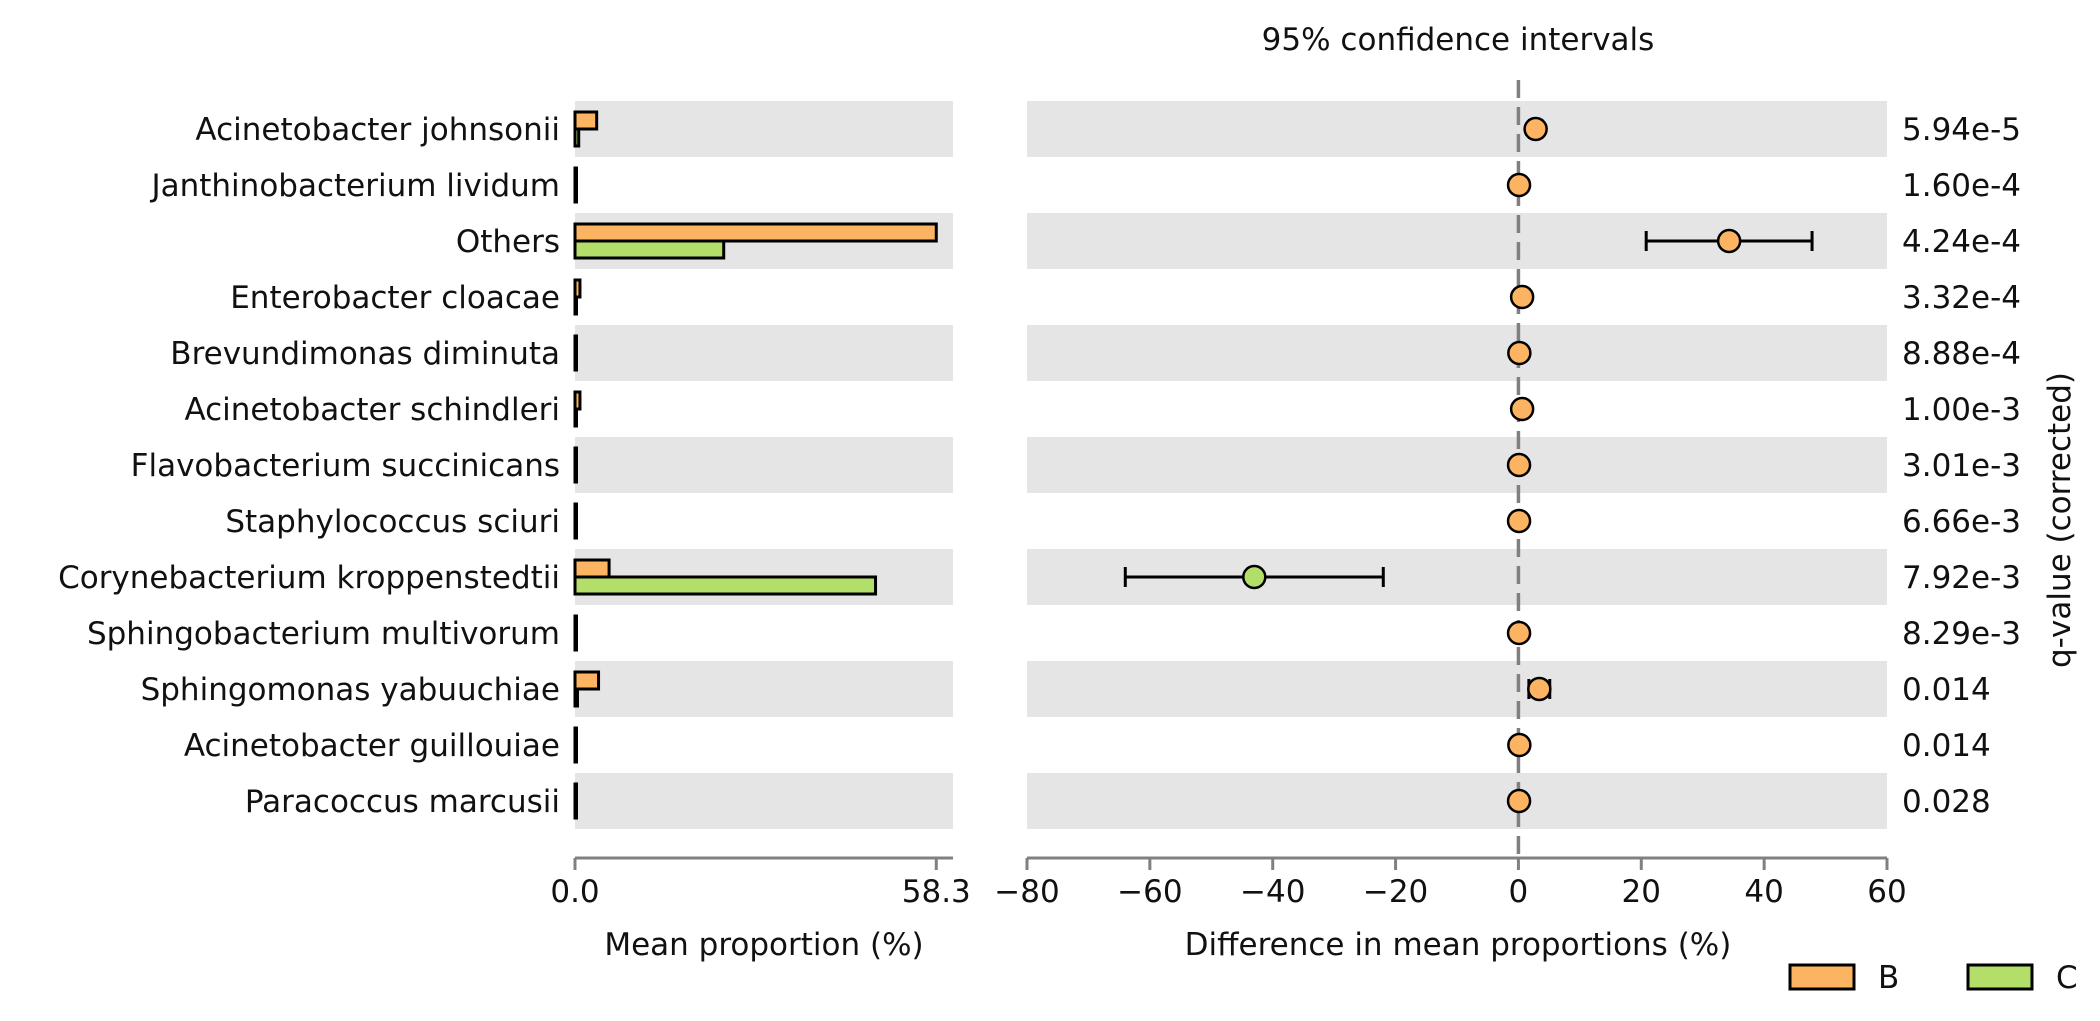 The image size is (2100, 1021). I want to click on category-label: Sphingomonas yabuuchiae, so click(350, 690).